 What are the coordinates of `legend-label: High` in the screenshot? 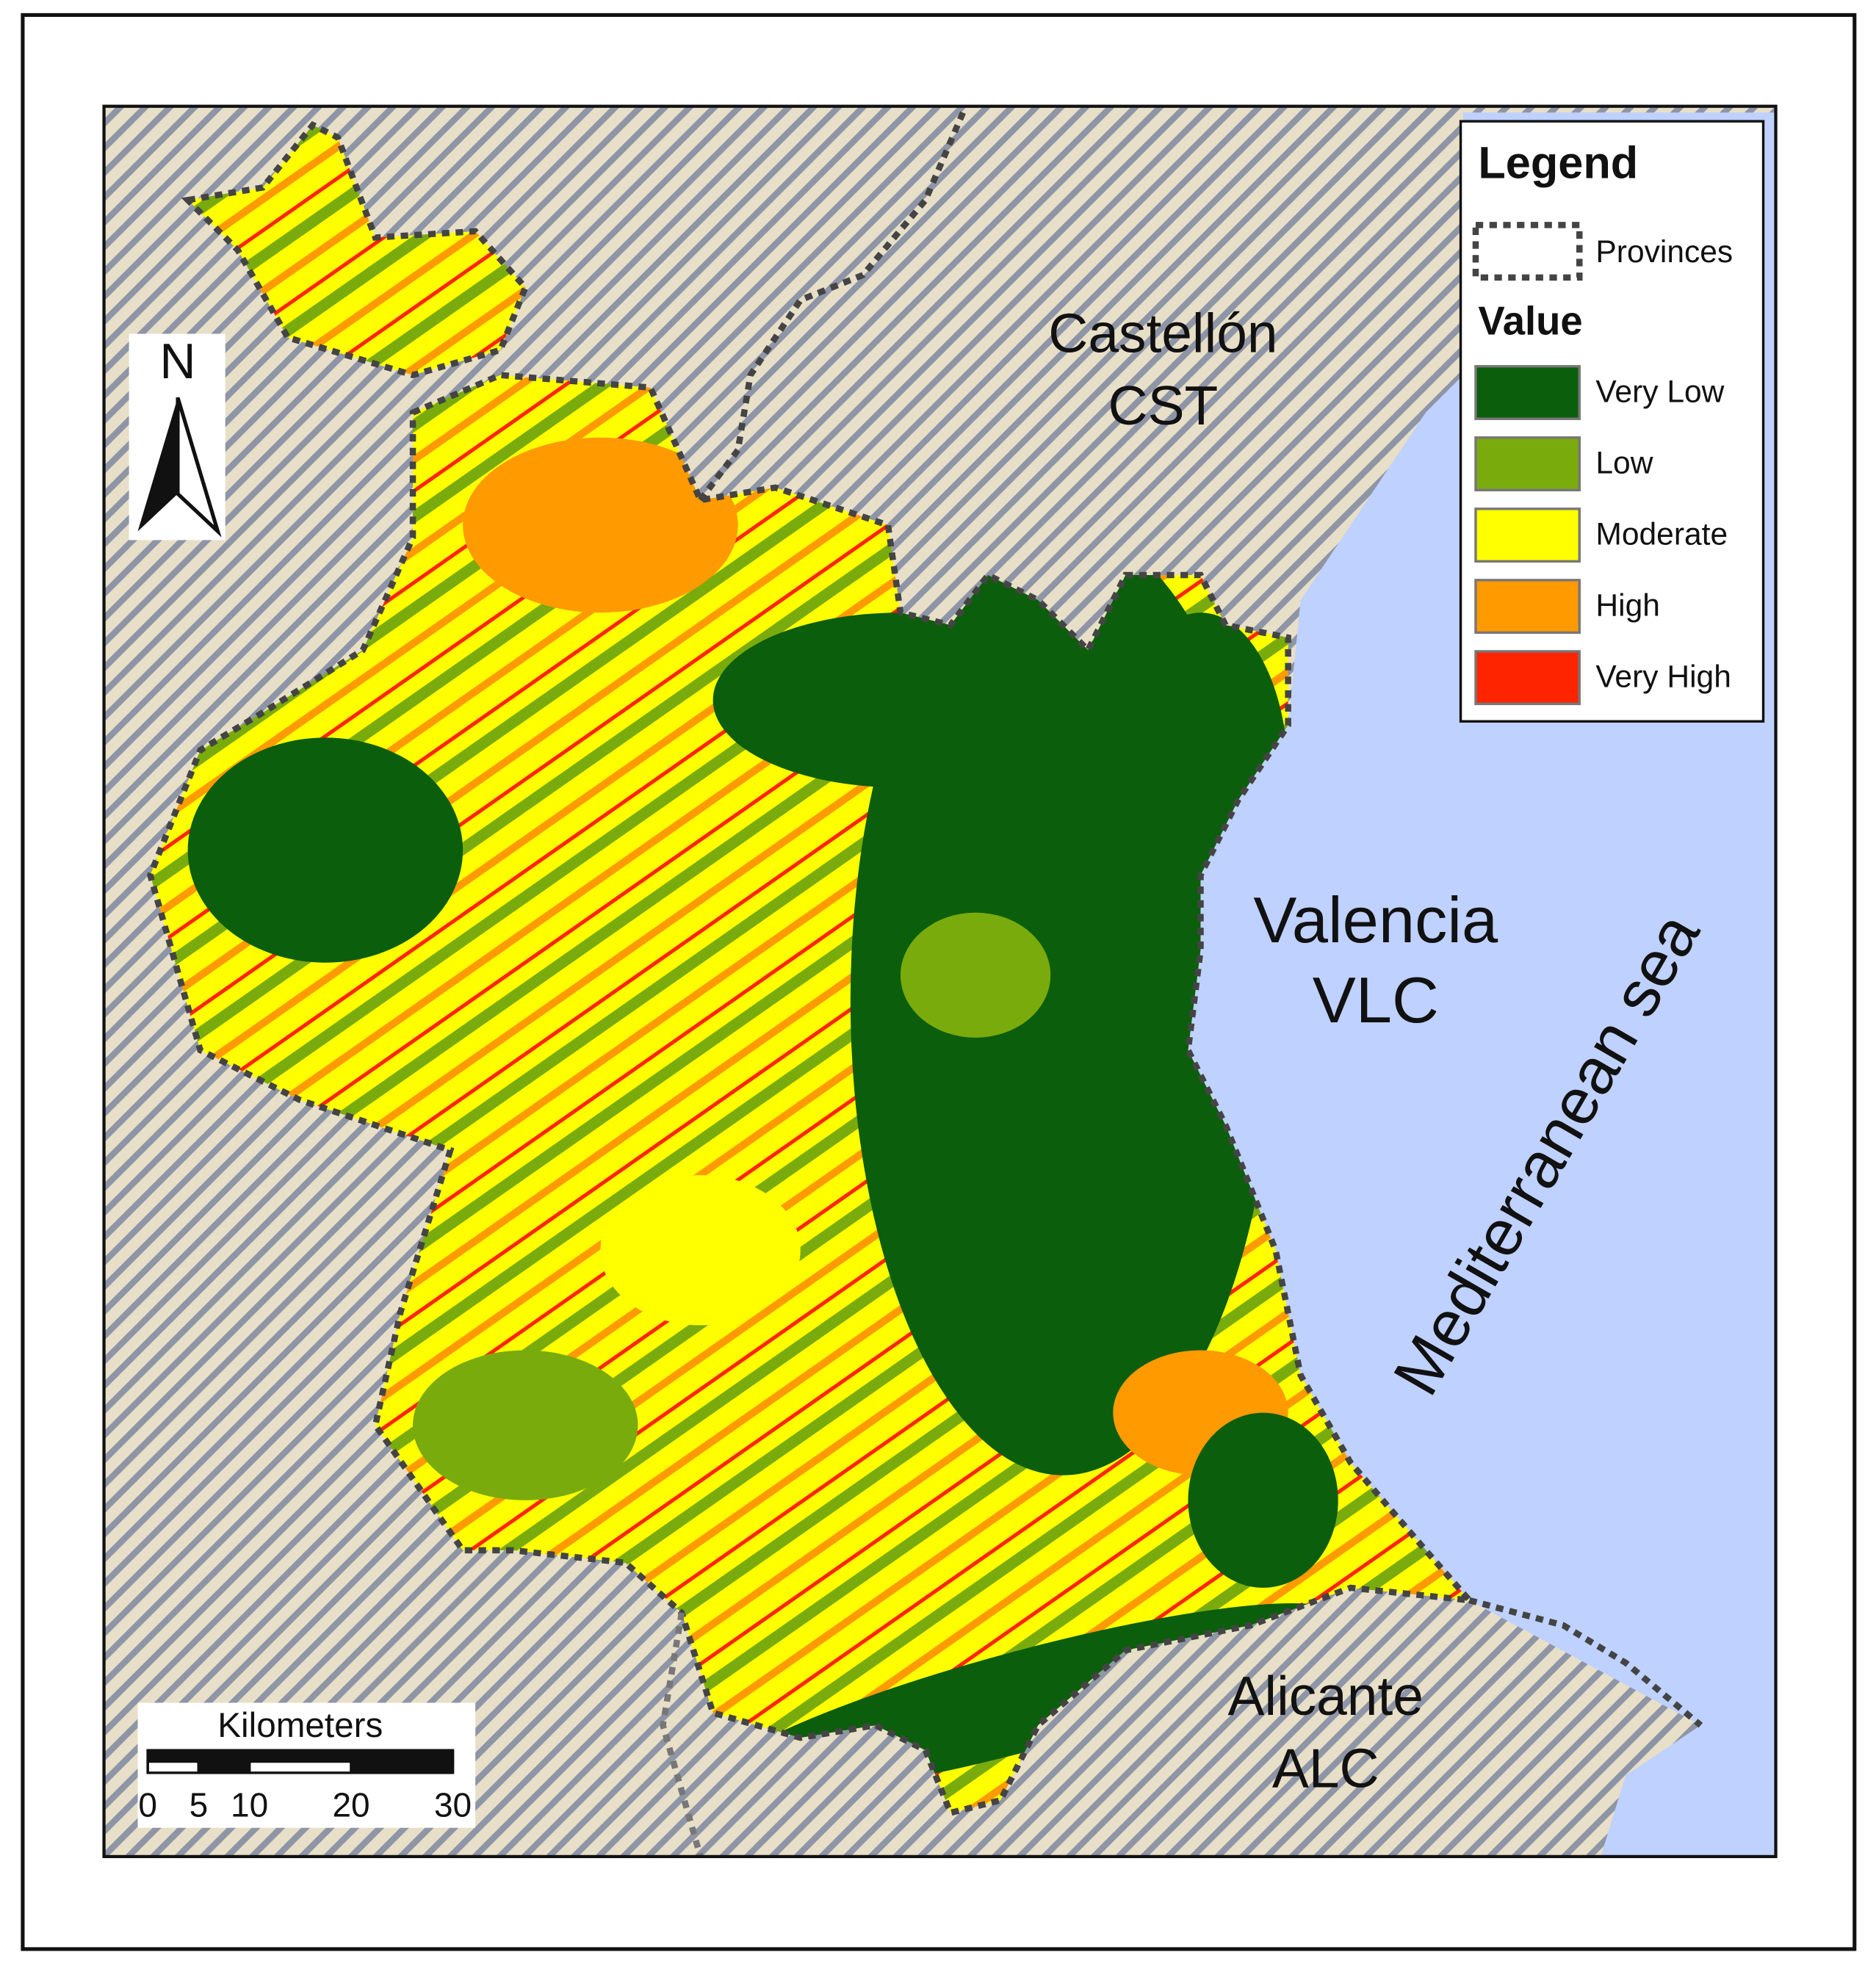 It's located at (1627, 606).